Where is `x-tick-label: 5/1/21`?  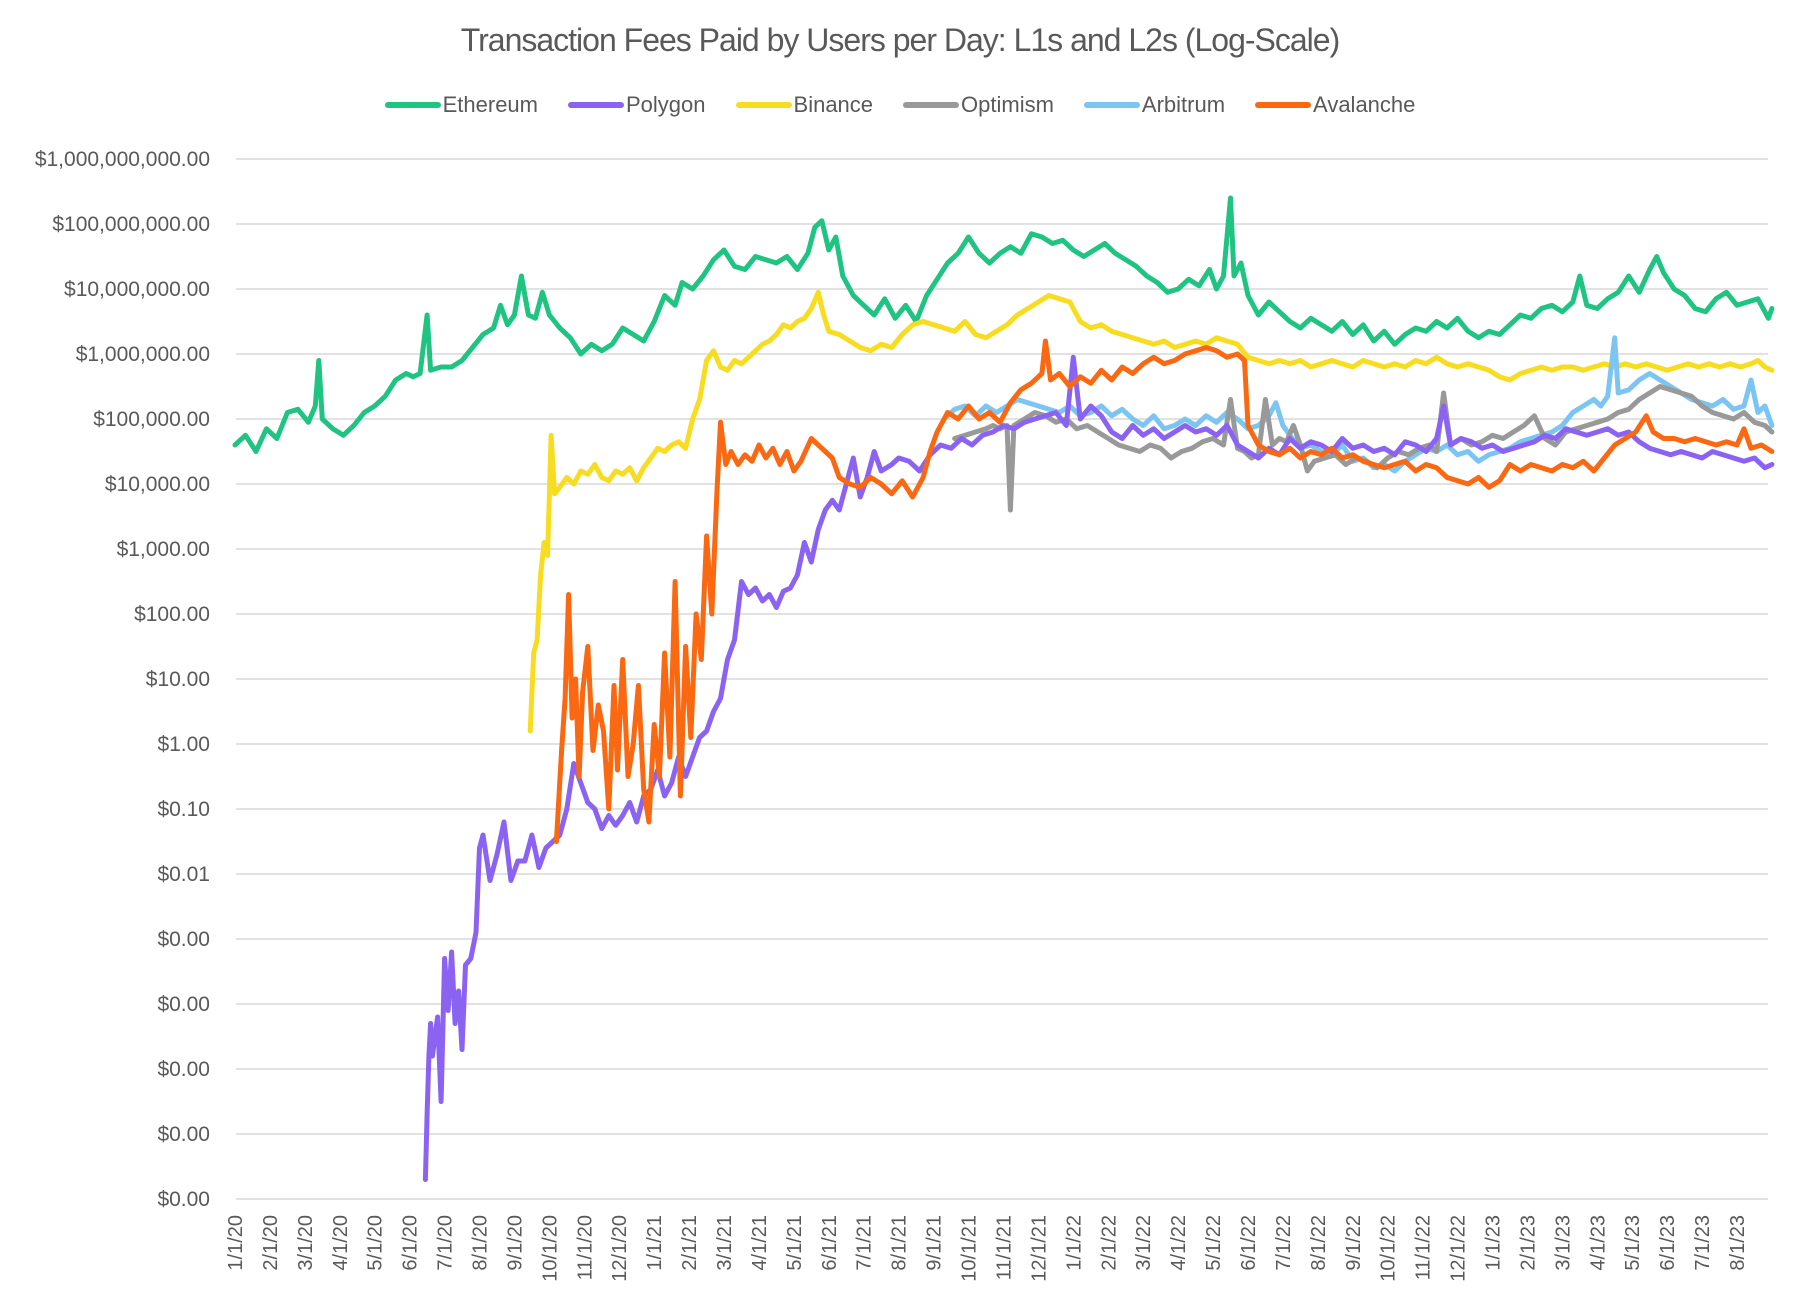
x-tick-label: 5/1/21 is located at coordinates (795, 1243).